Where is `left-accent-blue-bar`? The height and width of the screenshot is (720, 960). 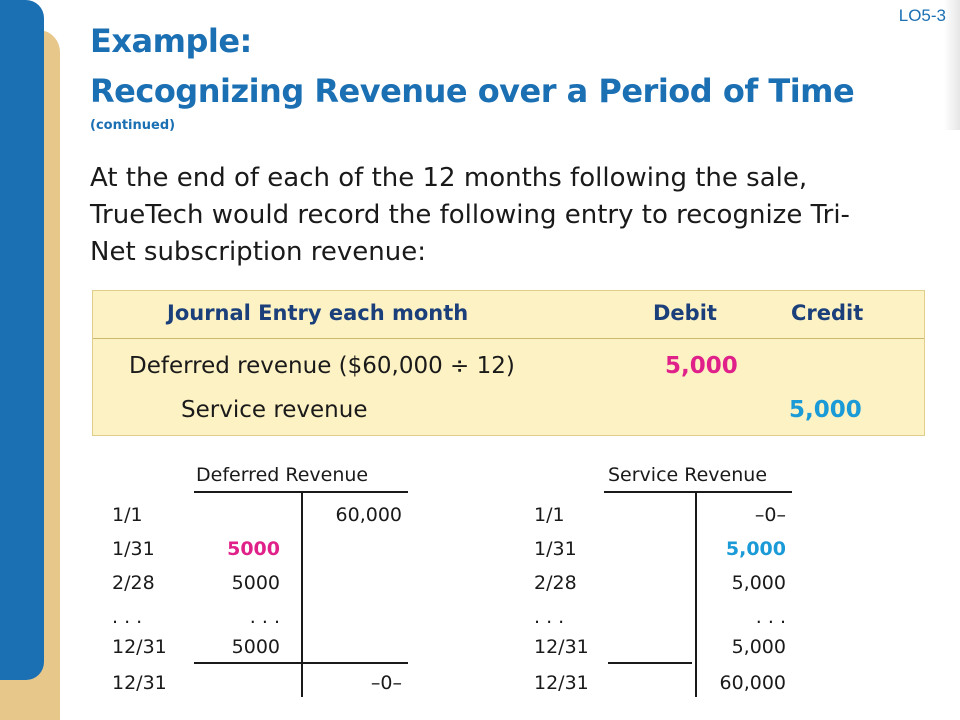
left-accent-blue-bar is located at coordinates (22, 340).